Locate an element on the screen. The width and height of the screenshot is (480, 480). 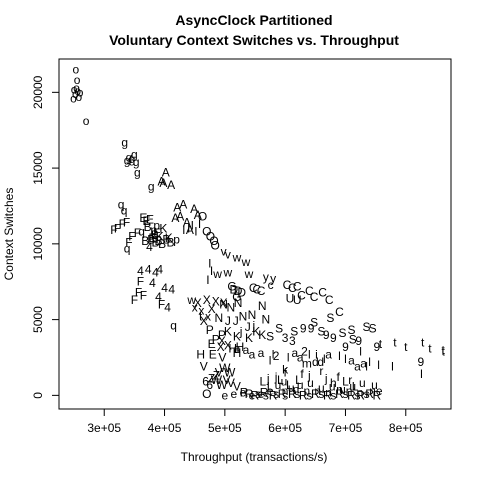
data-point: W is located at coordinates (225, 368).